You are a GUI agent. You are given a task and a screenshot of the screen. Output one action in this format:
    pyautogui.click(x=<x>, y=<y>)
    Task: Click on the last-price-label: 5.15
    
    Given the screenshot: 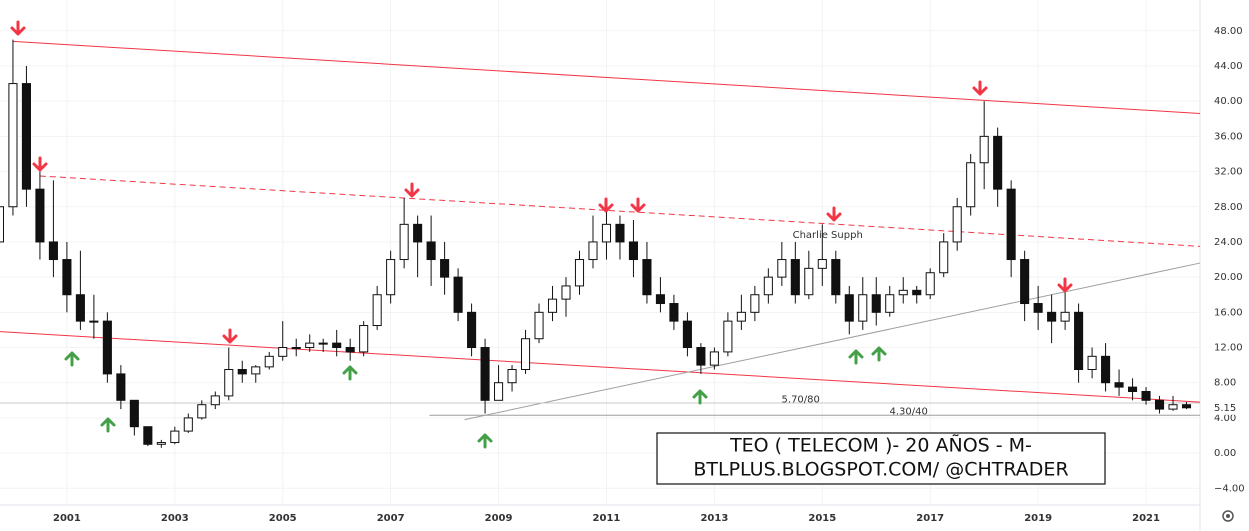 What is the action you would take?
    pyautogui.click(x=1225, y=408)
    